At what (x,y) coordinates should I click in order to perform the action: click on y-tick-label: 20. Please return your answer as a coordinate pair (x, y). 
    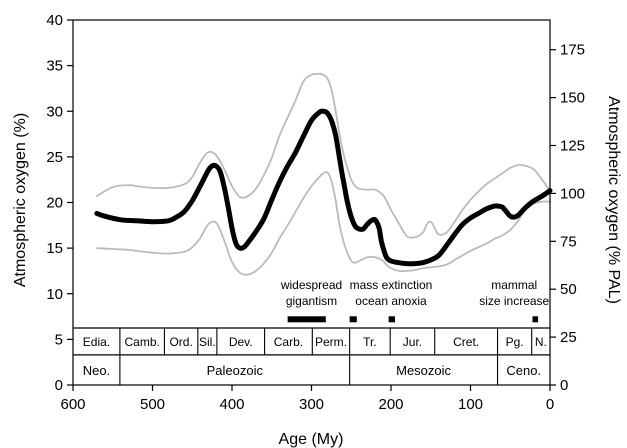
    Looking at the image, I should click on (54, 203).